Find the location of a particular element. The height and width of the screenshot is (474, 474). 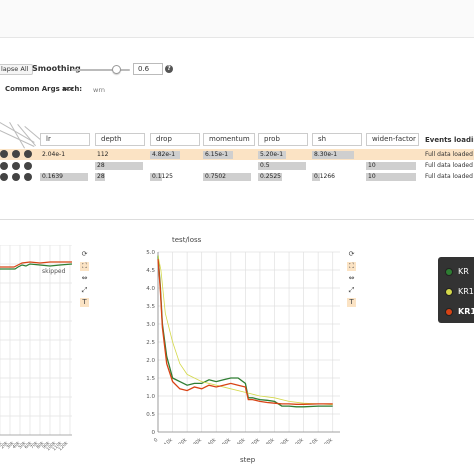

table-cell: 0.2525 is located at coordinates (270, 177).